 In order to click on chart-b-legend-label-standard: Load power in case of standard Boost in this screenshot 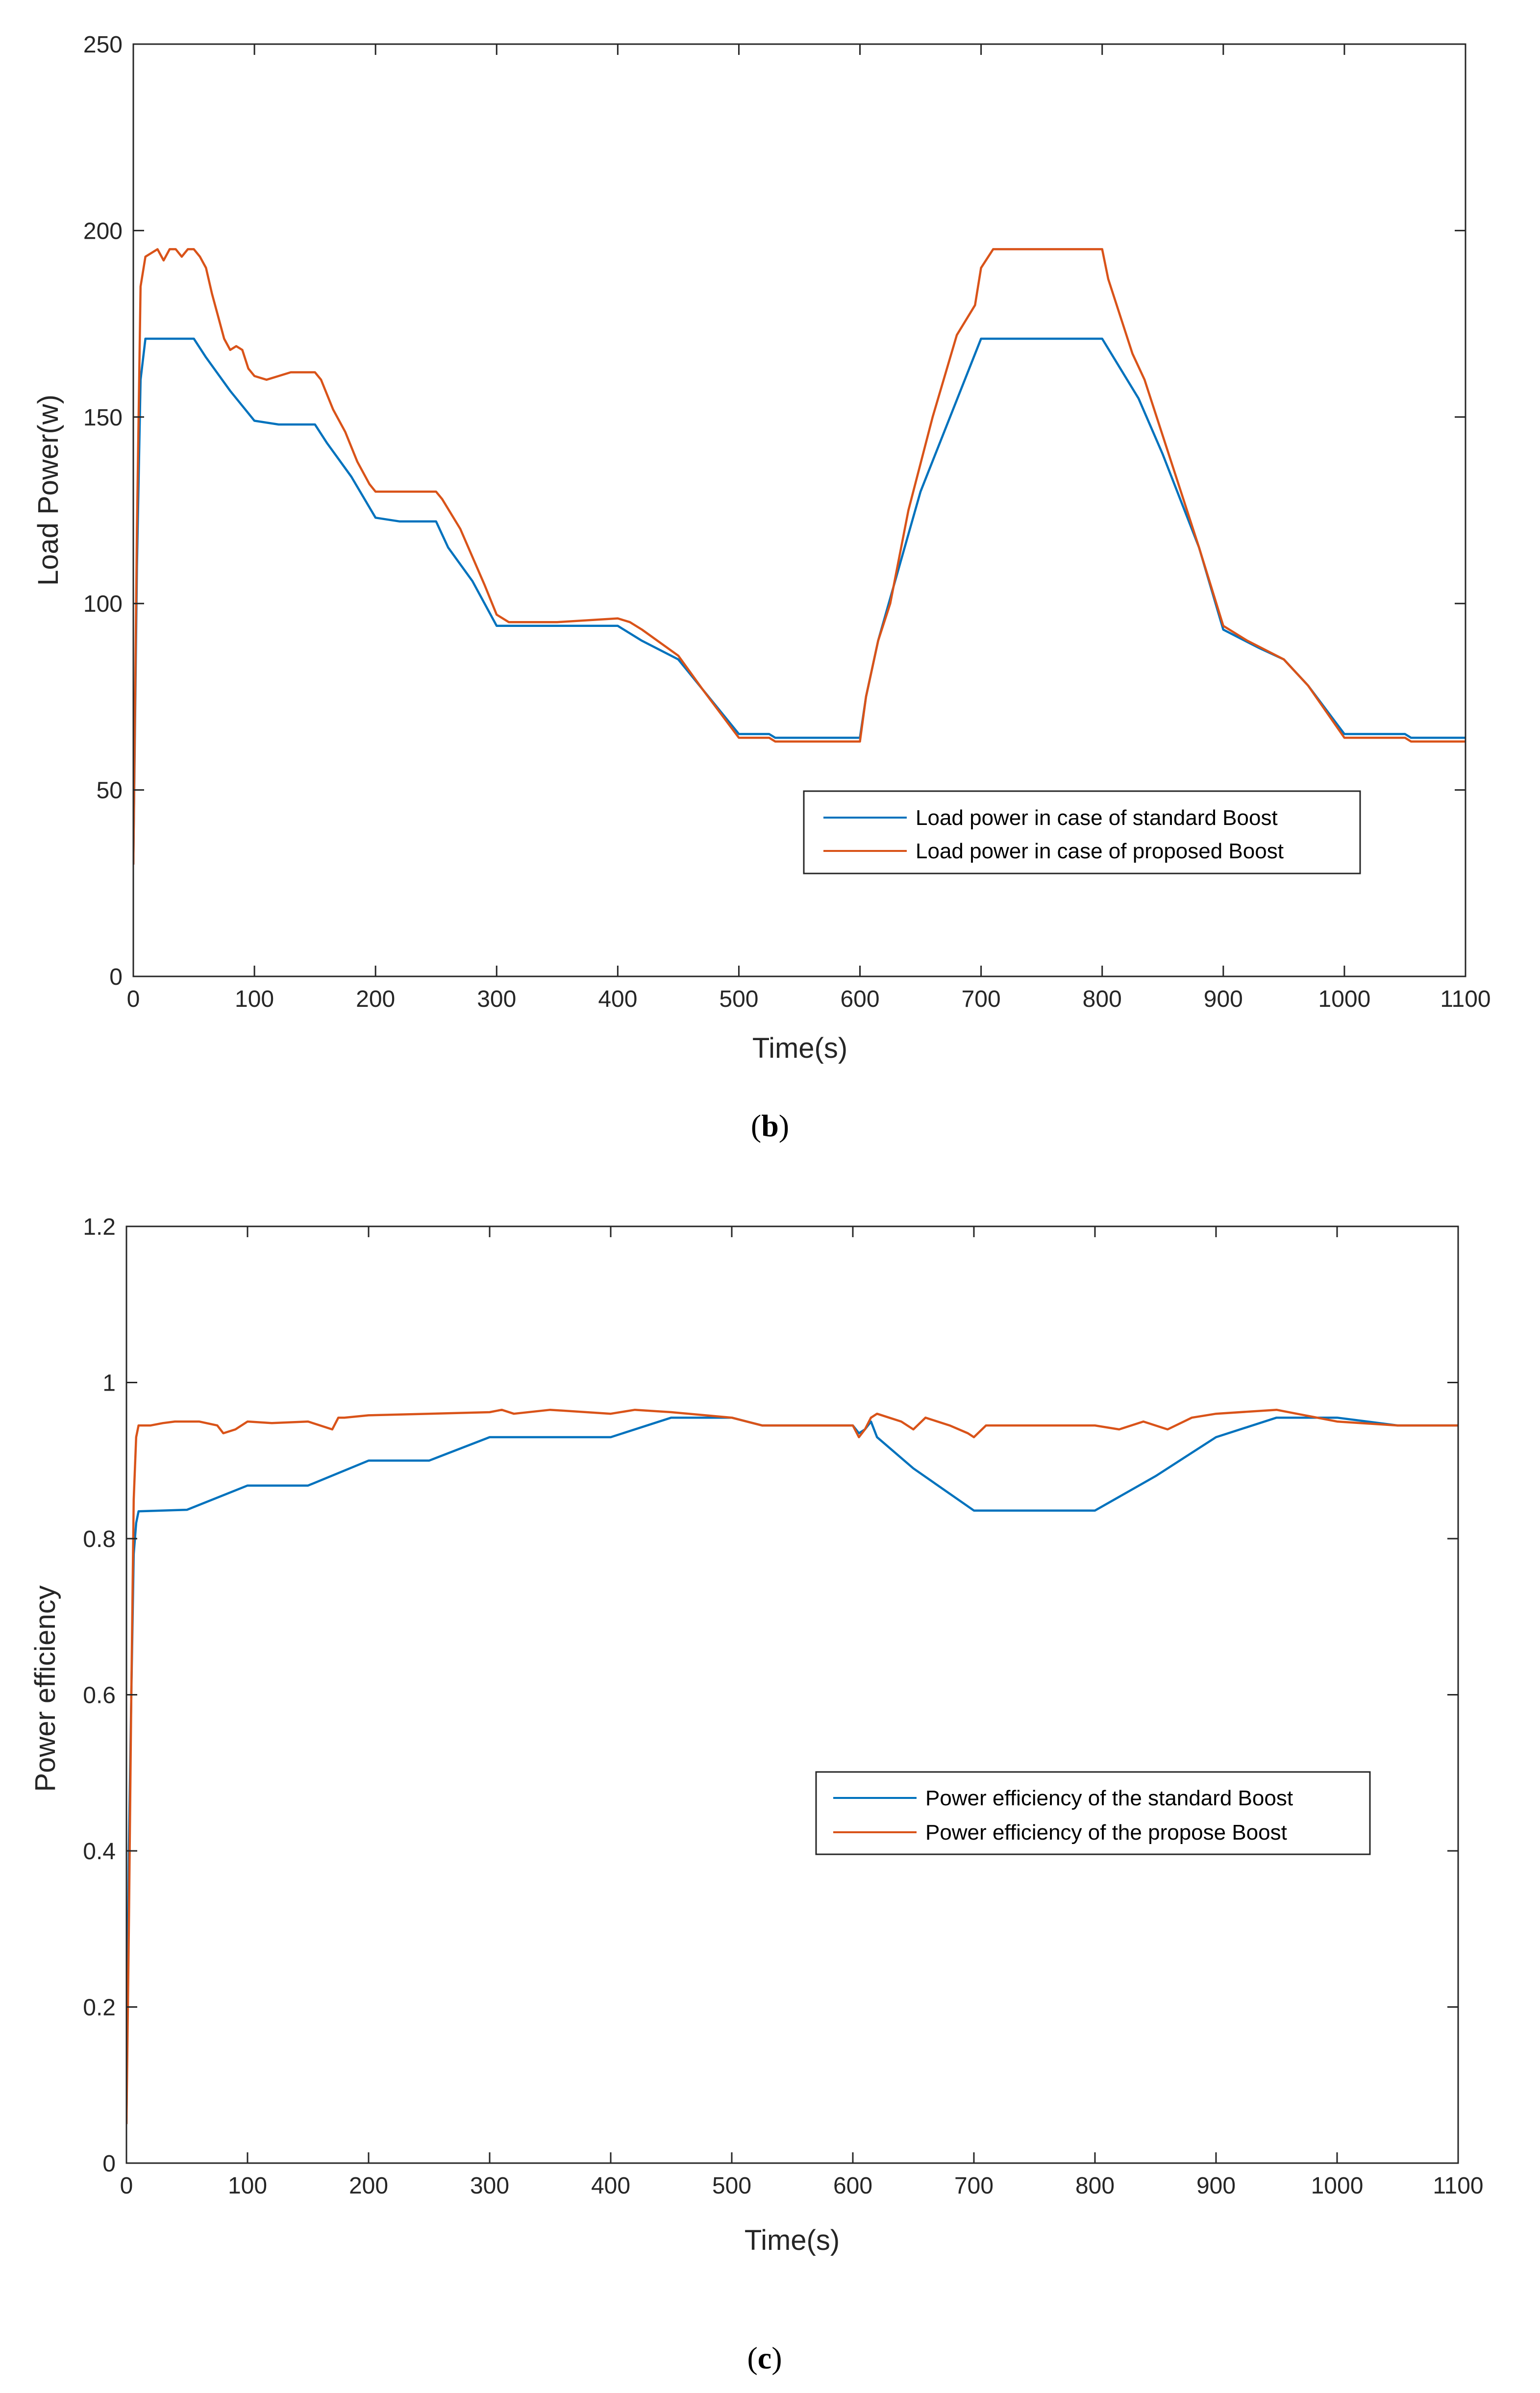, I will do `click(1097, 818)`.